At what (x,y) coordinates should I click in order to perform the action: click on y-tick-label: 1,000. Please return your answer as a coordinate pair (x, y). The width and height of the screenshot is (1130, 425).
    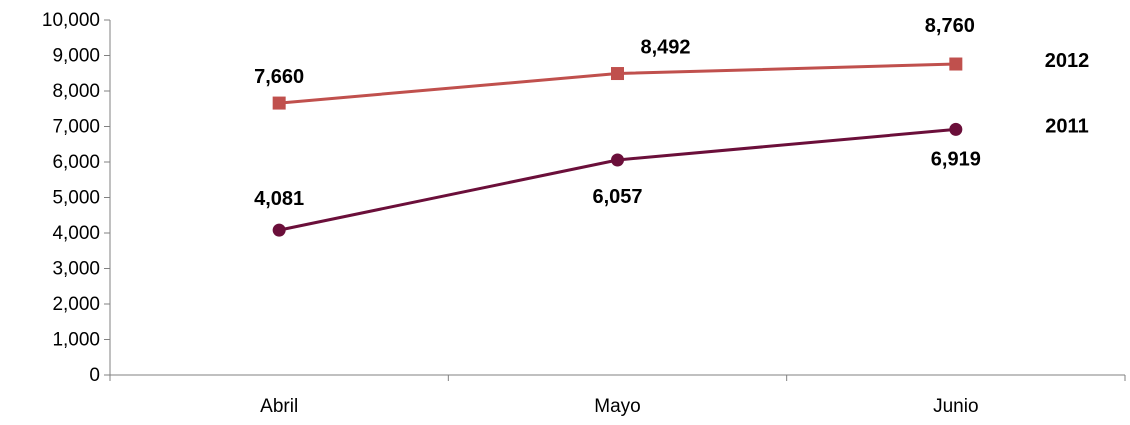
    Looking at the image, I should click on (76, 340).